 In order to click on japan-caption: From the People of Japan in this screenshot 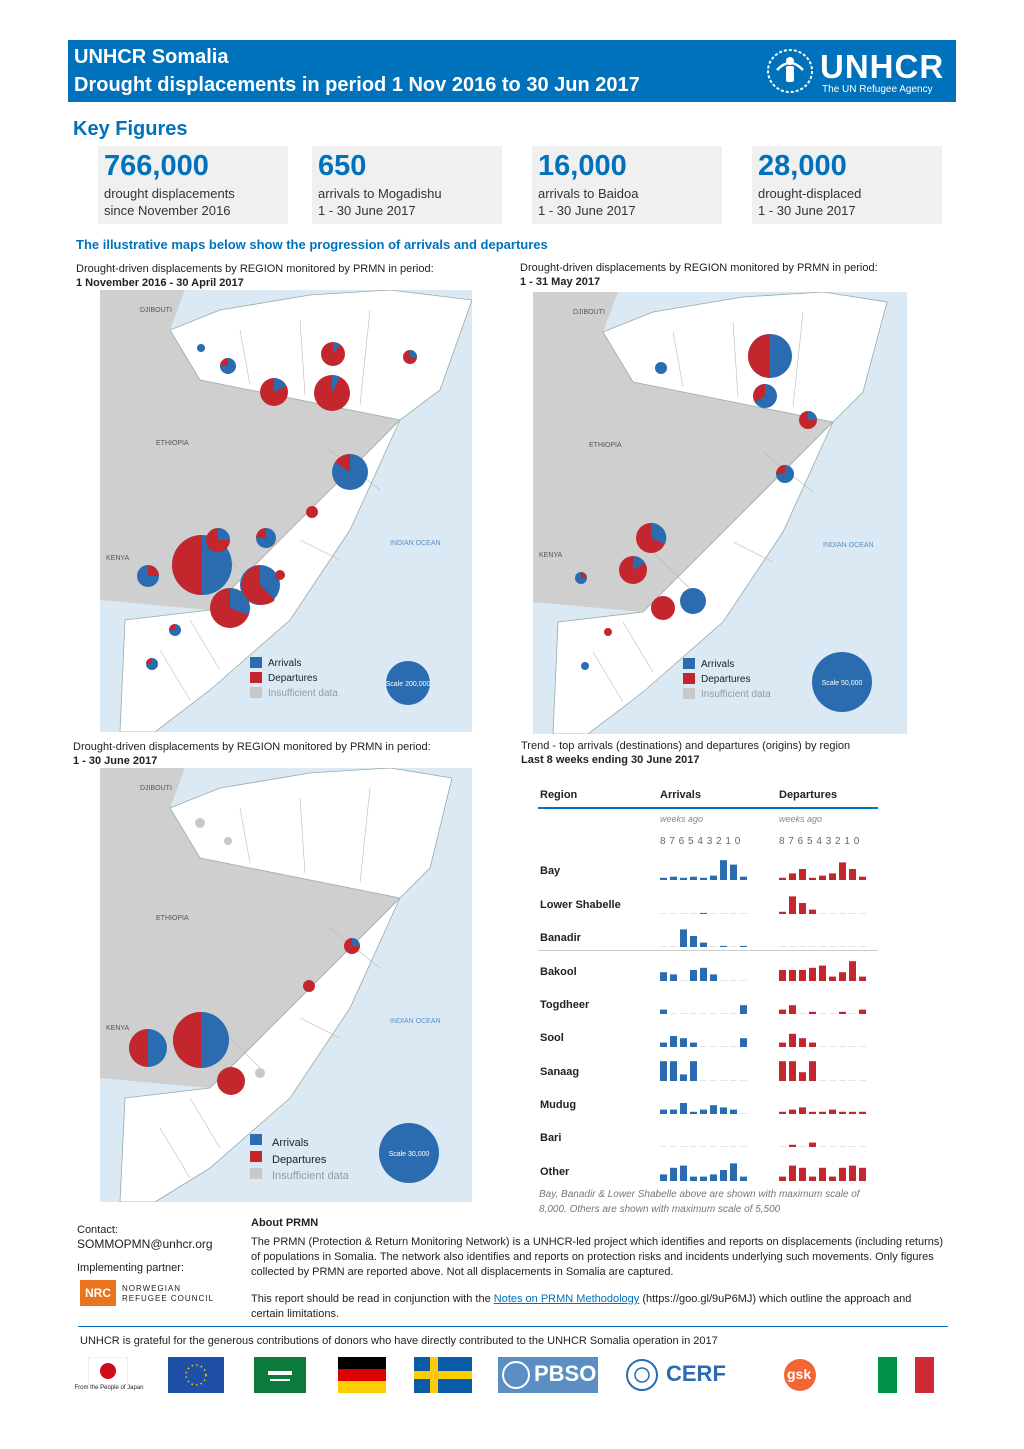, I will do `click(109, 1388)`.